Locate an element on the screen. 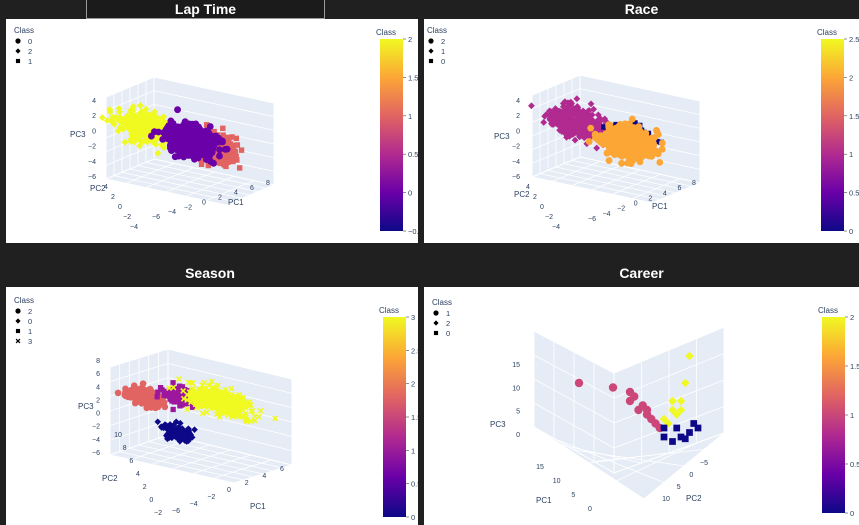 Image resolution: width=859 pixels, height=525 pixels. pc1-tick-label: −2 is located at coordinates (211, 497).